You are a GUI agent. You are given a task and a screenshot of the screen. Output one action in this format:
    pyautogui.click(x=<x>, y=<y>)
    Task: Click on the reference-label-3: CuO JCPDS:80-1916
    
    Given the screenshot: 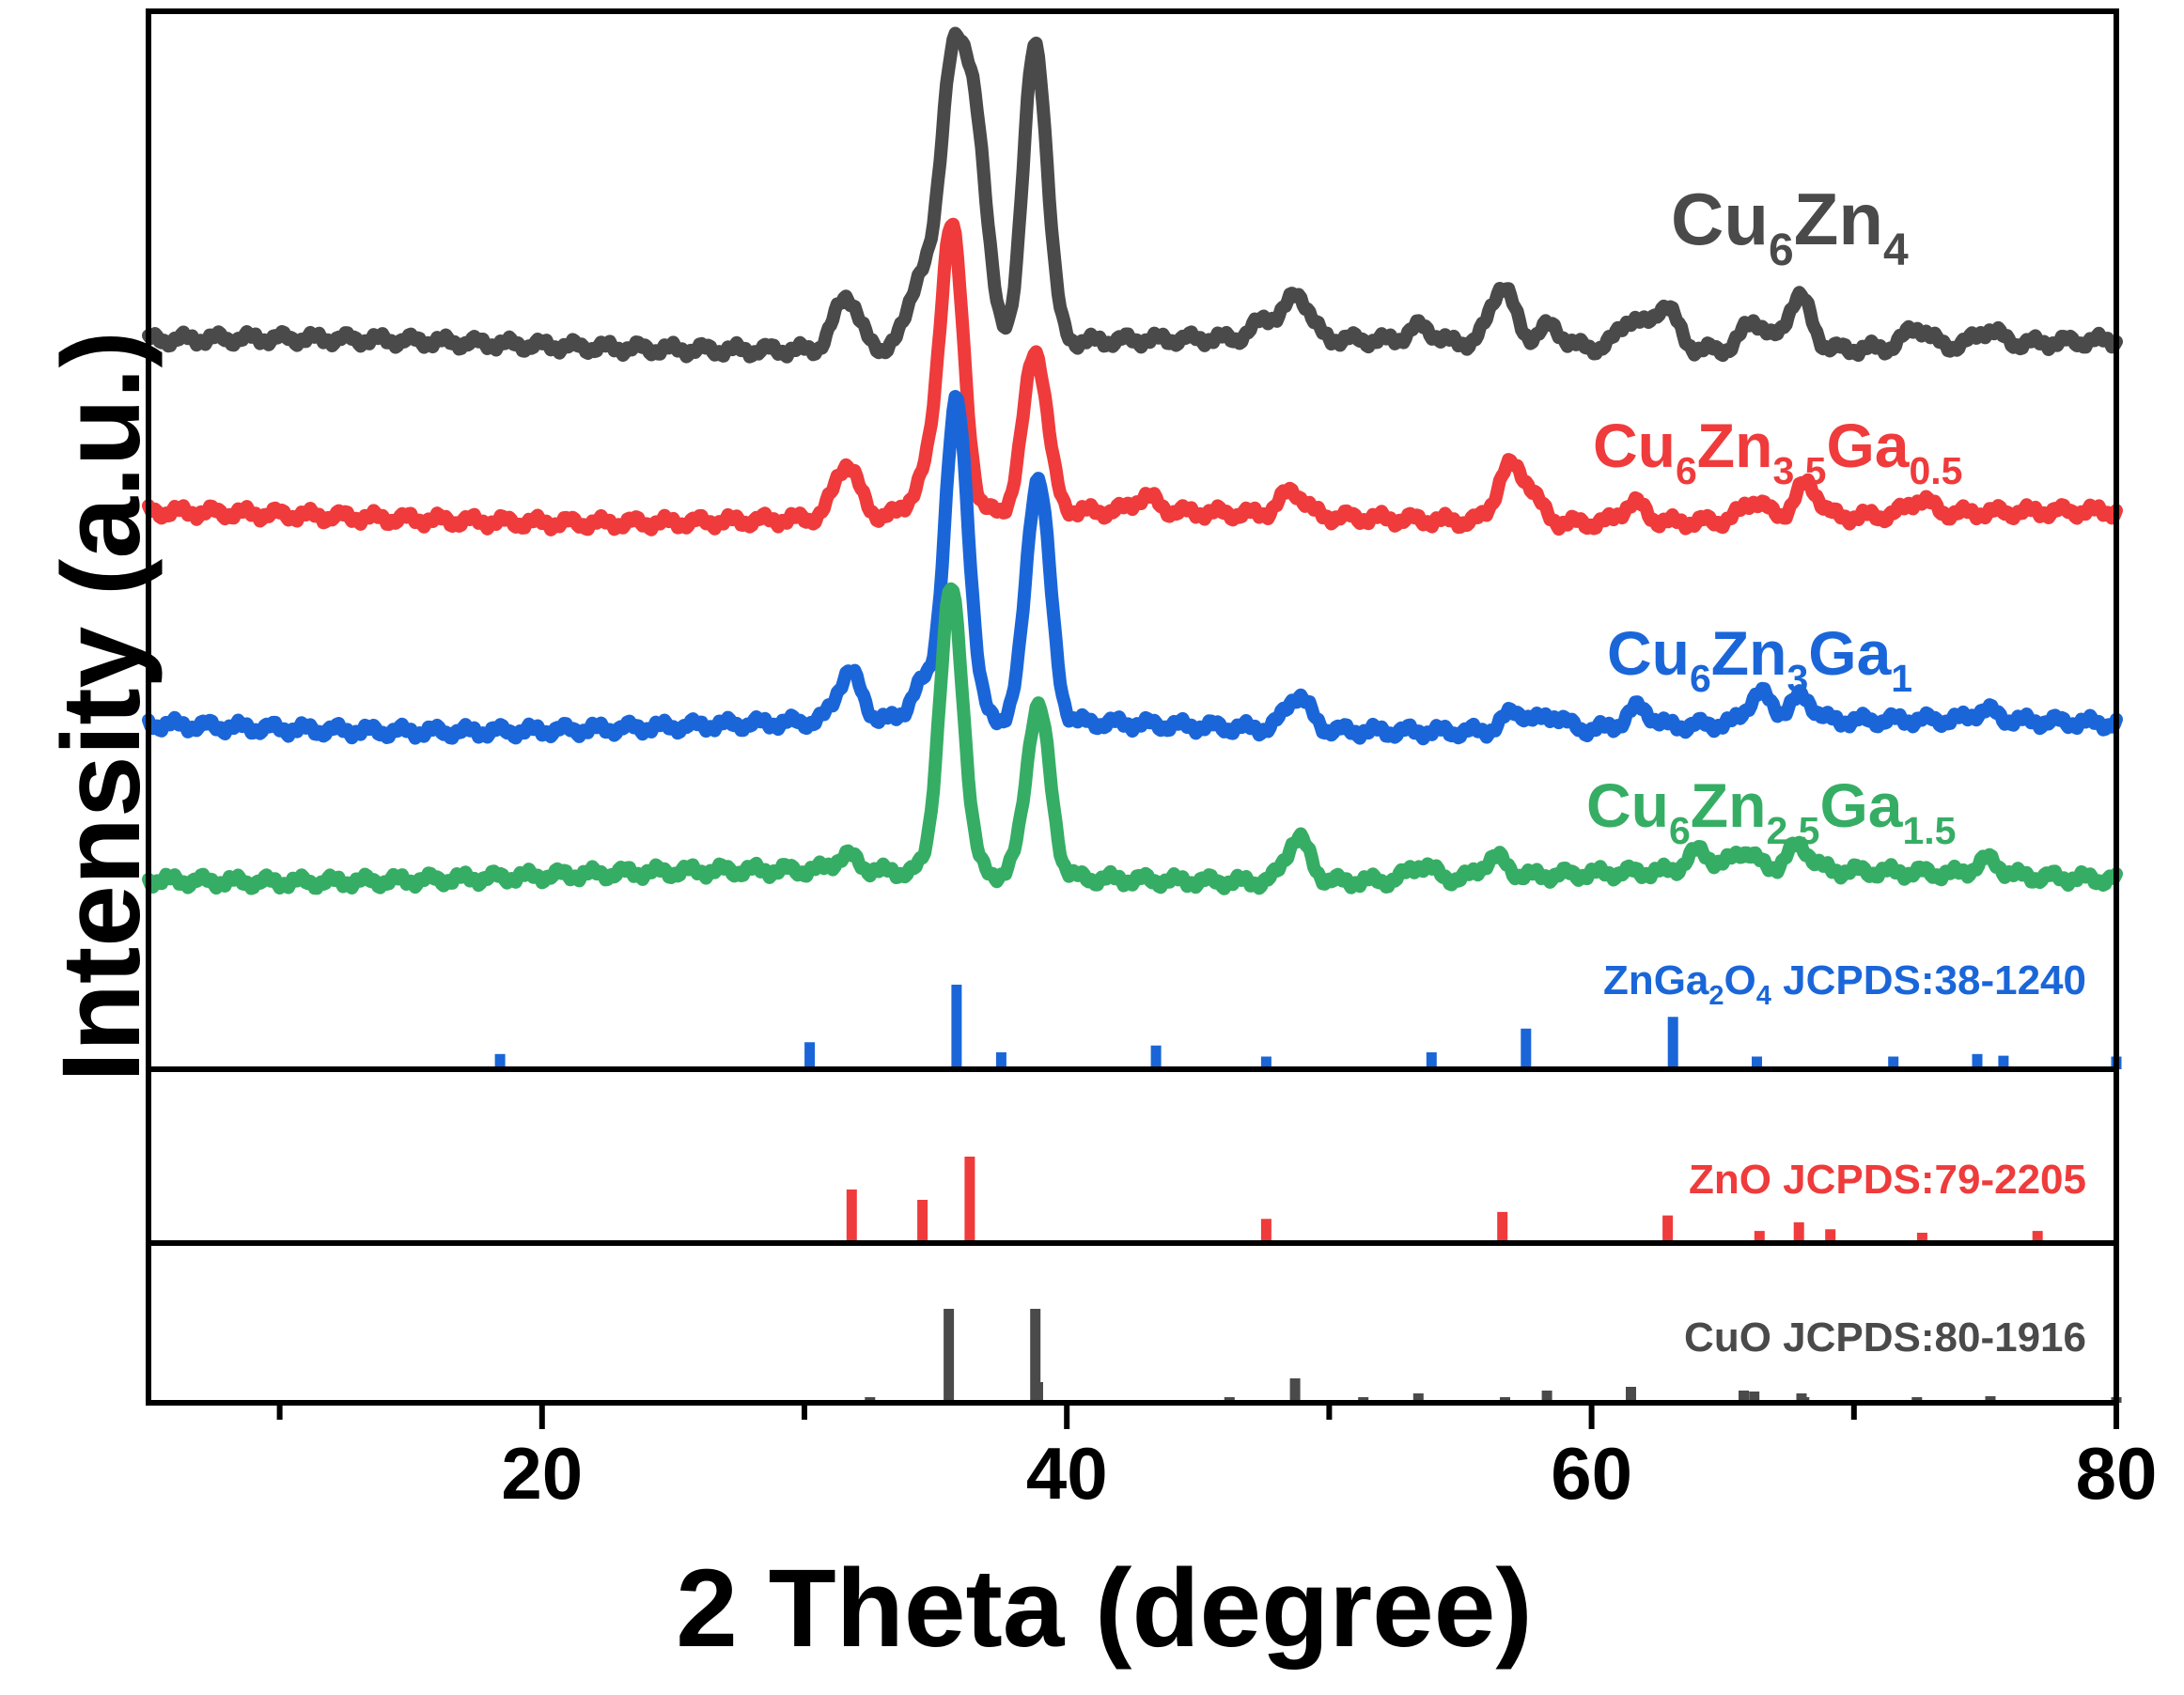 What is the action you would take?
    pyautogui.click(x=1885, y=1337)
    